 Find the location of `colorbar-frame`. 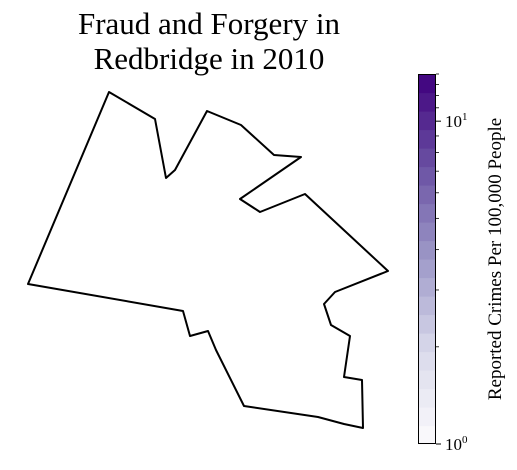

colorbar-frame is located at coordinates (427, 259).